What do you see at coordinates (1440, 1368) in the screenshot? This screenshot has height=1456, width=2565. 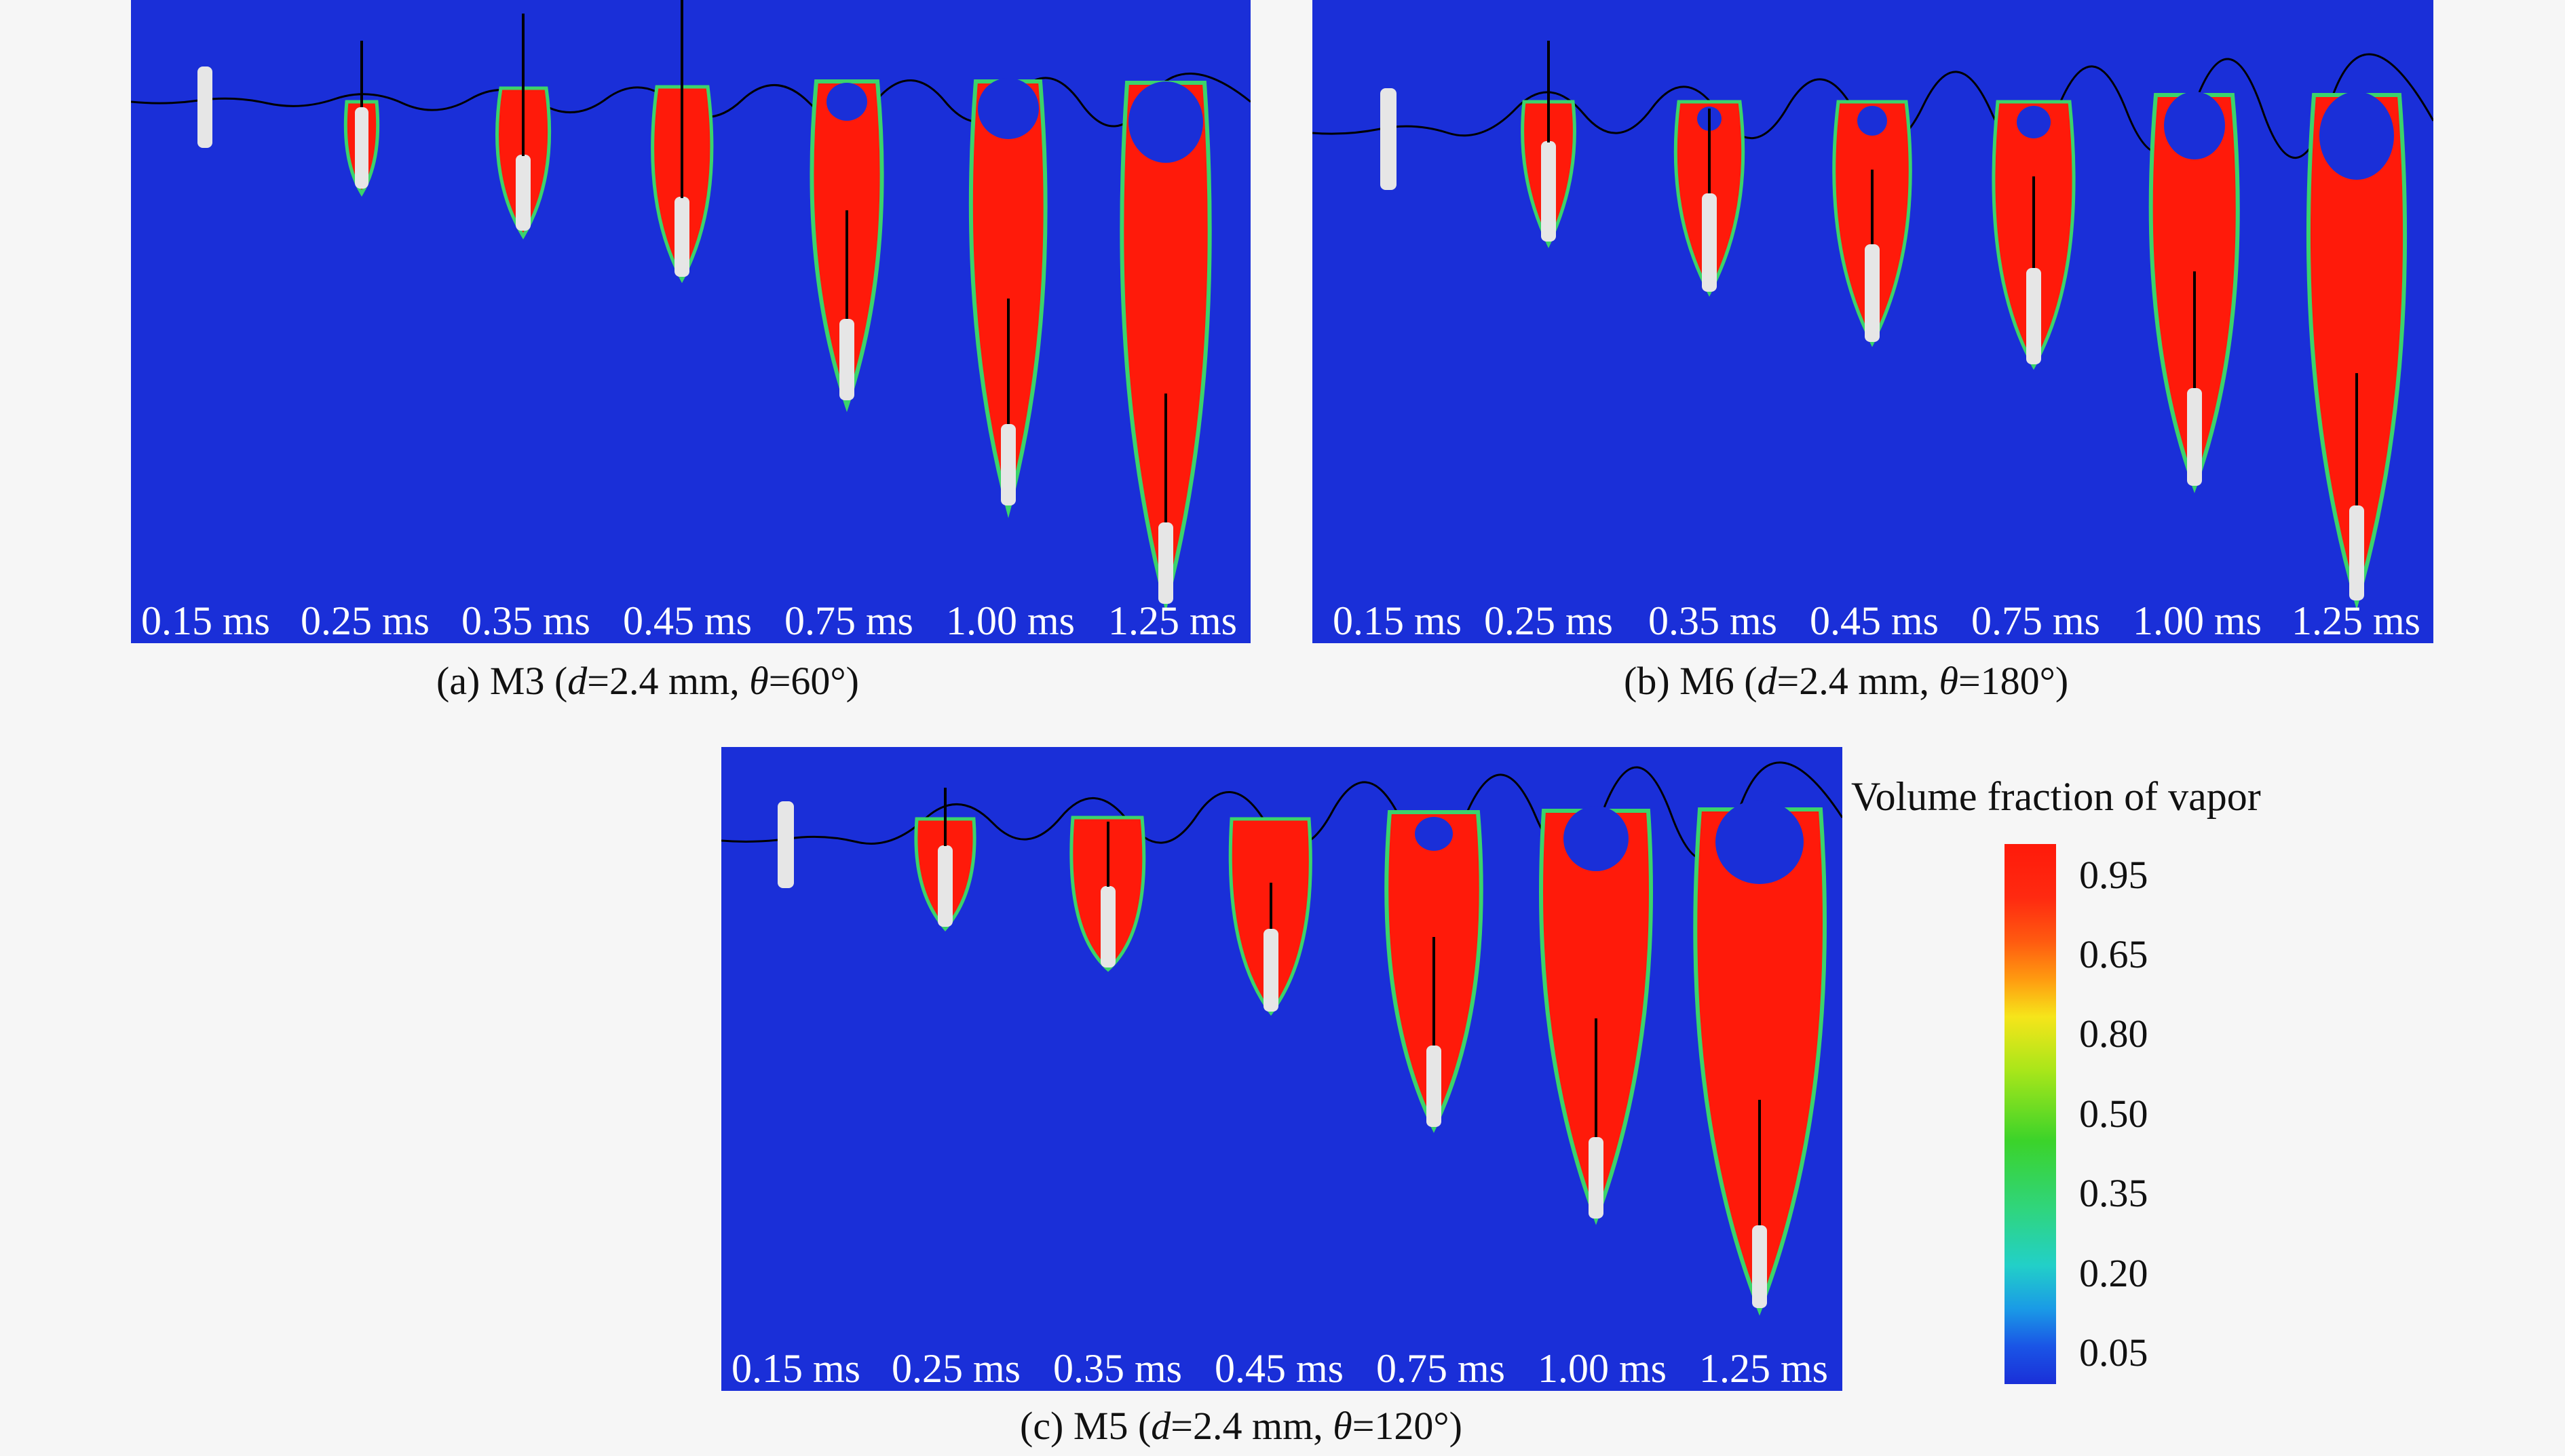 I see `time-label-c-5: 0.75 ms` at bounding box center [1440, 1368].